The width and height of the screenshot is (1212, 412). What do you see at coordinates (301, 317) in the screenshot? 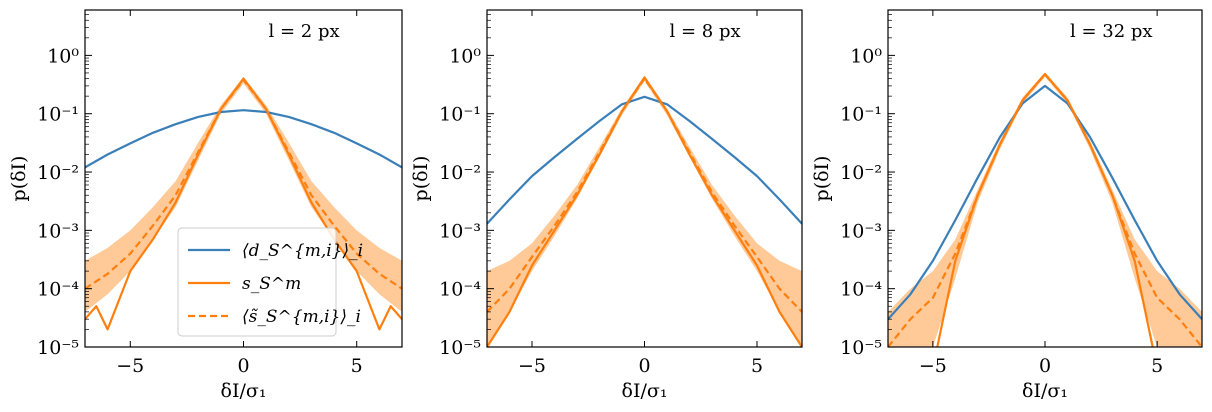
I see `legend-label: ⟨s̃_S^{m,i}⟩_i` at bounding box center [301, 317].